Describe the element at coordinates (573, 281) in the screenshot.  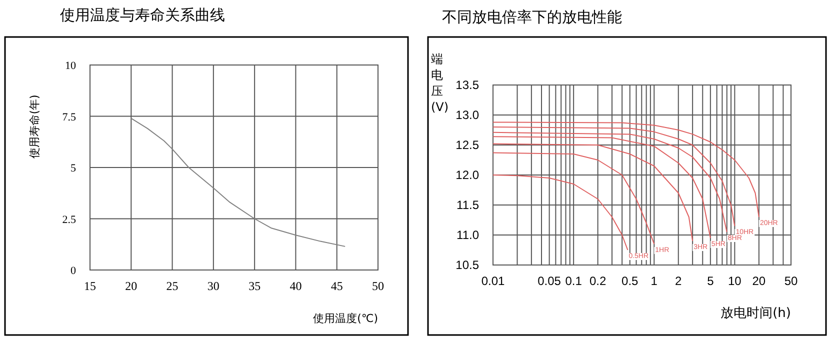
I see `x-tick-label: 0.1` at that location.